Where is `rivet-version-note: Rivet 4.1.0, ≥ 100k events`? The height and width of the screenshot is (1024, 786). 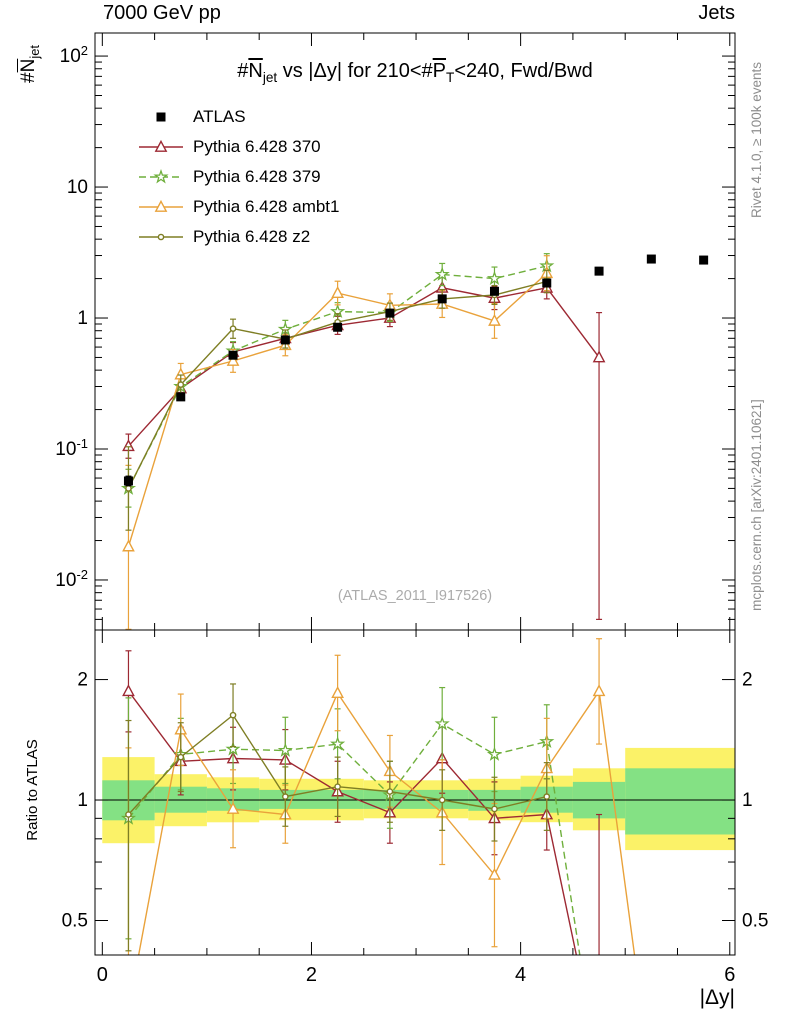 rivet-version-note: Rivet 4.1.0, ≥ 100k events is located at coordinates (756, 140).